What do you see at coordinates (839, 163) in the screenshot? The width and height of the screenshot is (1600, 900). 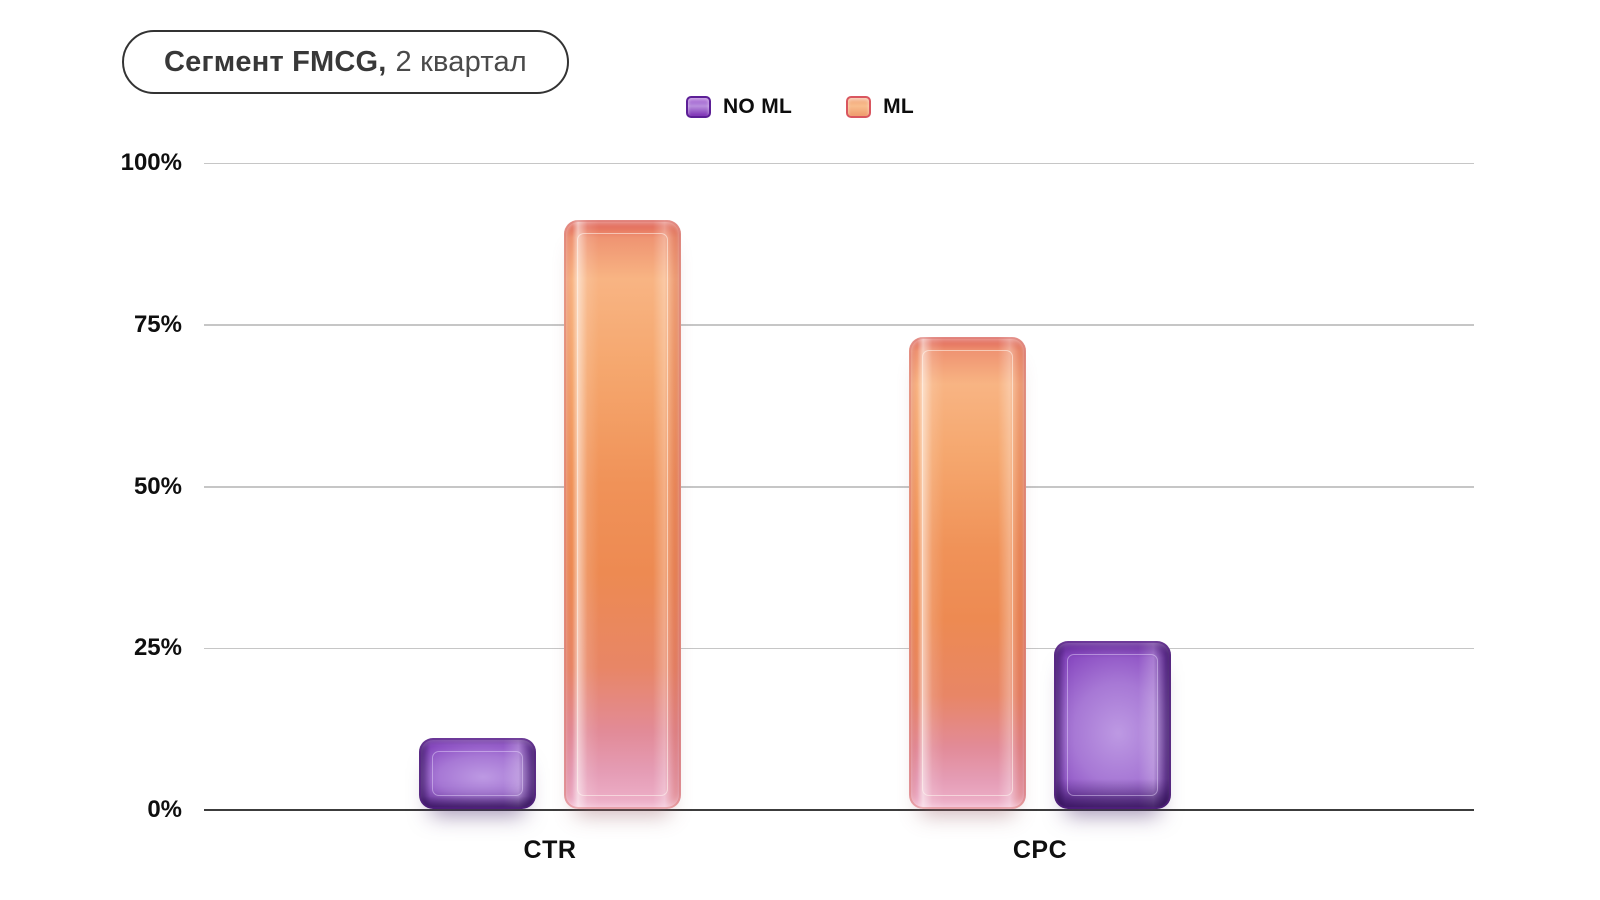 I see `gridline-100%` at bounding box center [839, 163].